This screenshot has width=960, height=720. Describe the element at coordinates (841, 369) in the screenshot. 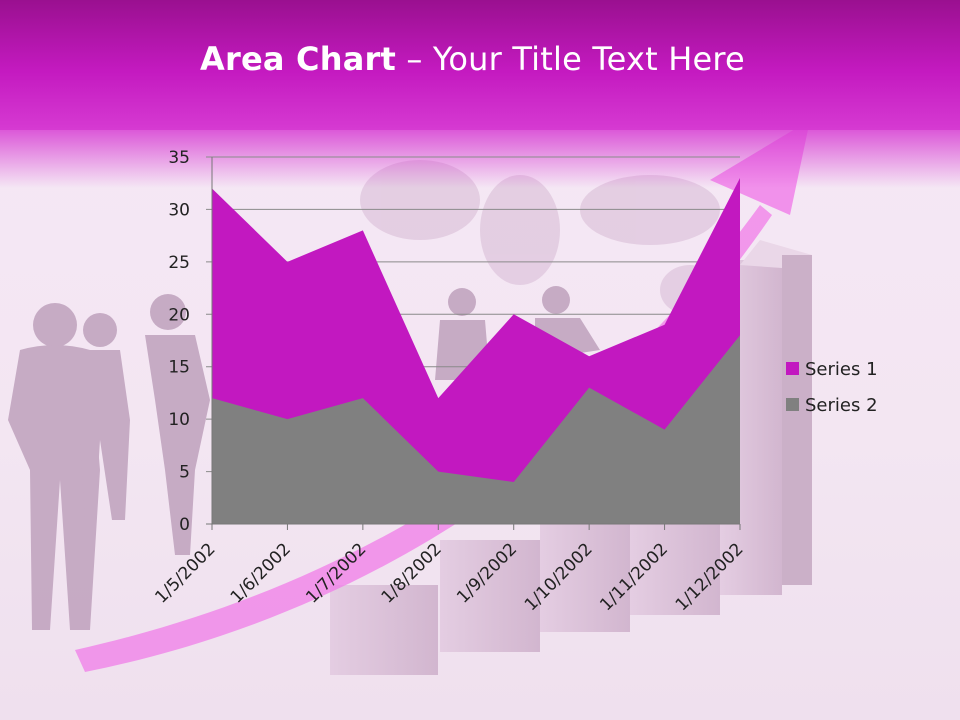

I see `legend-label: Series 1` at that location.